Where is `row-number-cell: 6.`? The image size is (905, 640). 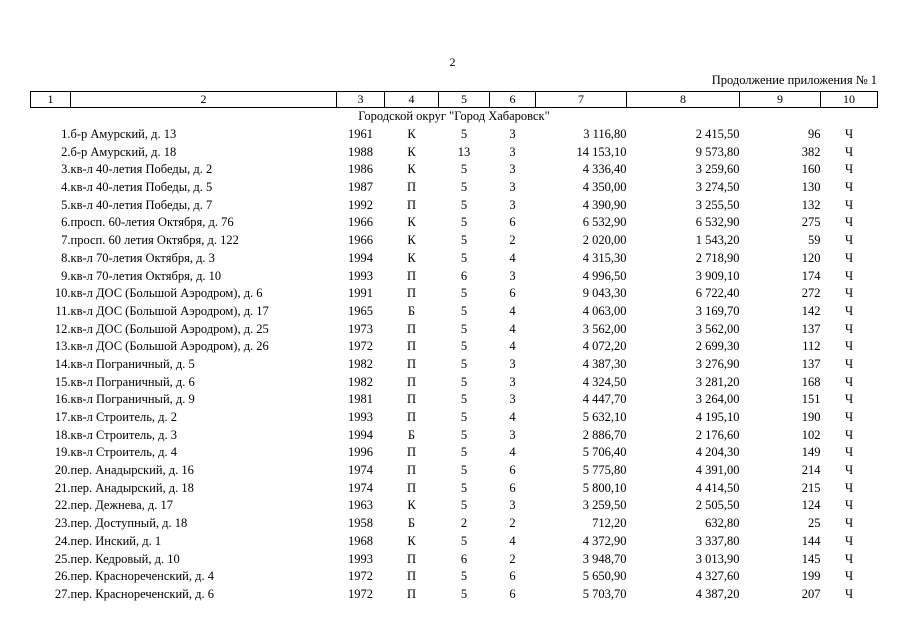
row-number-cell: 6. is located at coordinates (66, 222).